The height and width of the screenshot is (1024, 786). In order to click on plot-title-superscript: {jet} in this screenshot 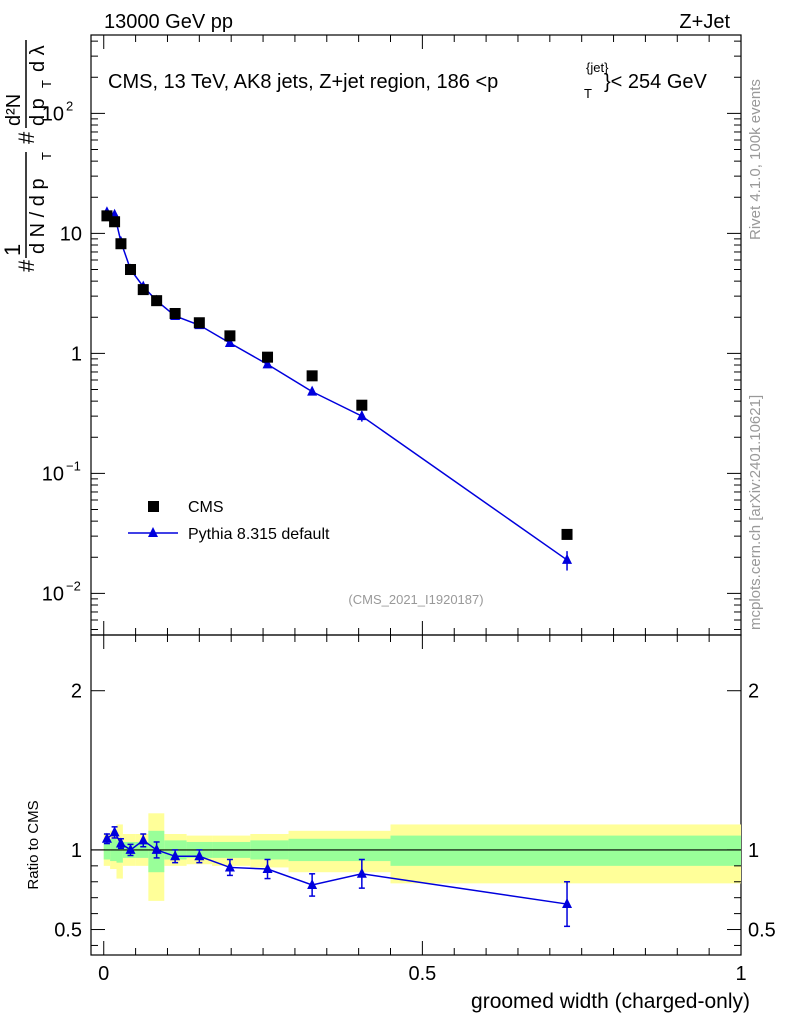, I will do `click(597, 67)`.